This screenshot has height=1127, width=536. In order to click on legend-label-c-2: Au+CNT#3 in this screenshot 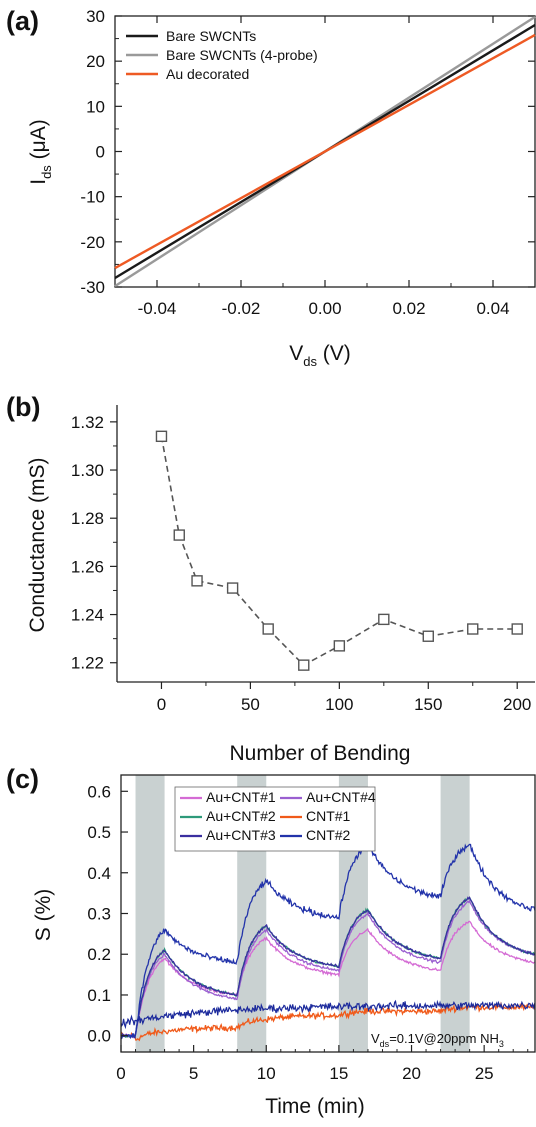, I will do `click(241, 835)`.